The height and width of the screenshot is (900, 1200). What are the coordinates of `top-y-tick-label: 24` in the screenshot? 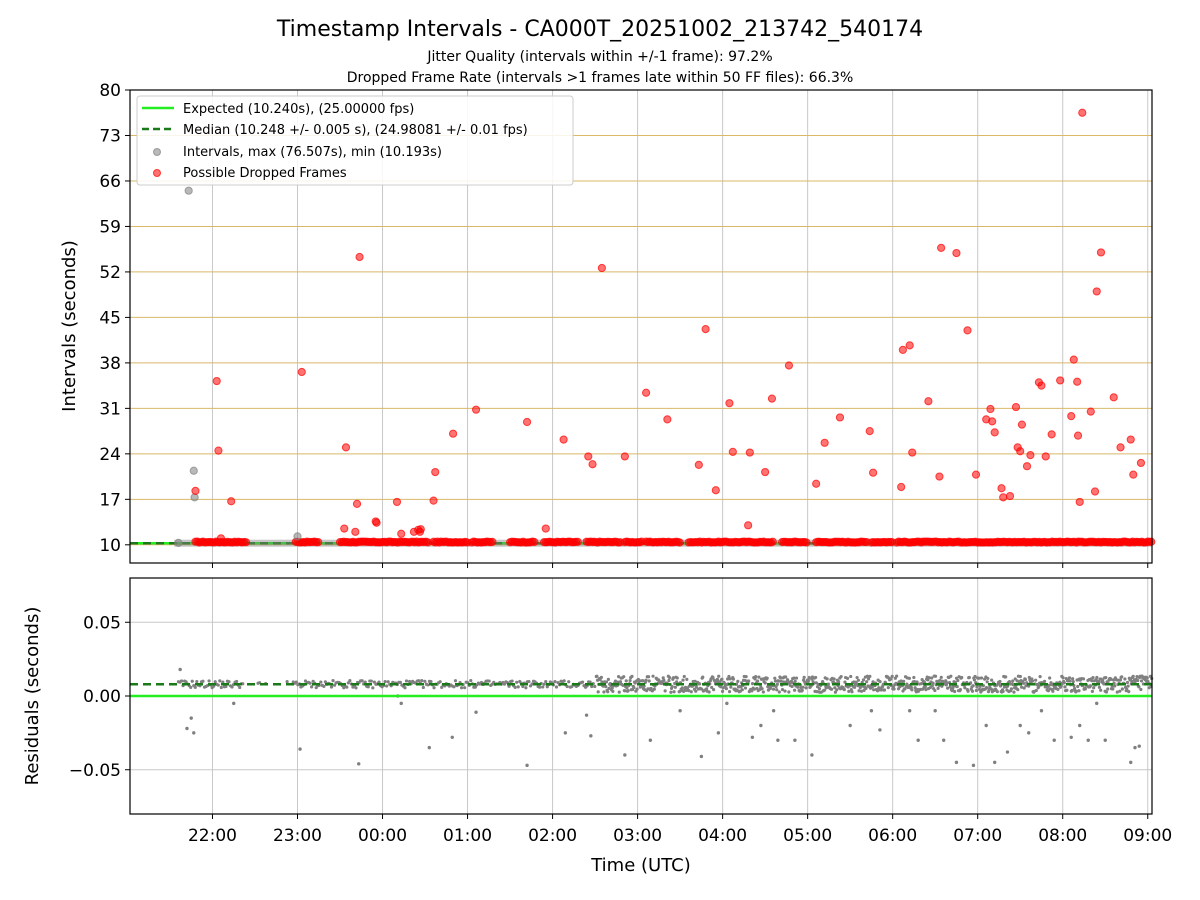 It's located at (110, 455).